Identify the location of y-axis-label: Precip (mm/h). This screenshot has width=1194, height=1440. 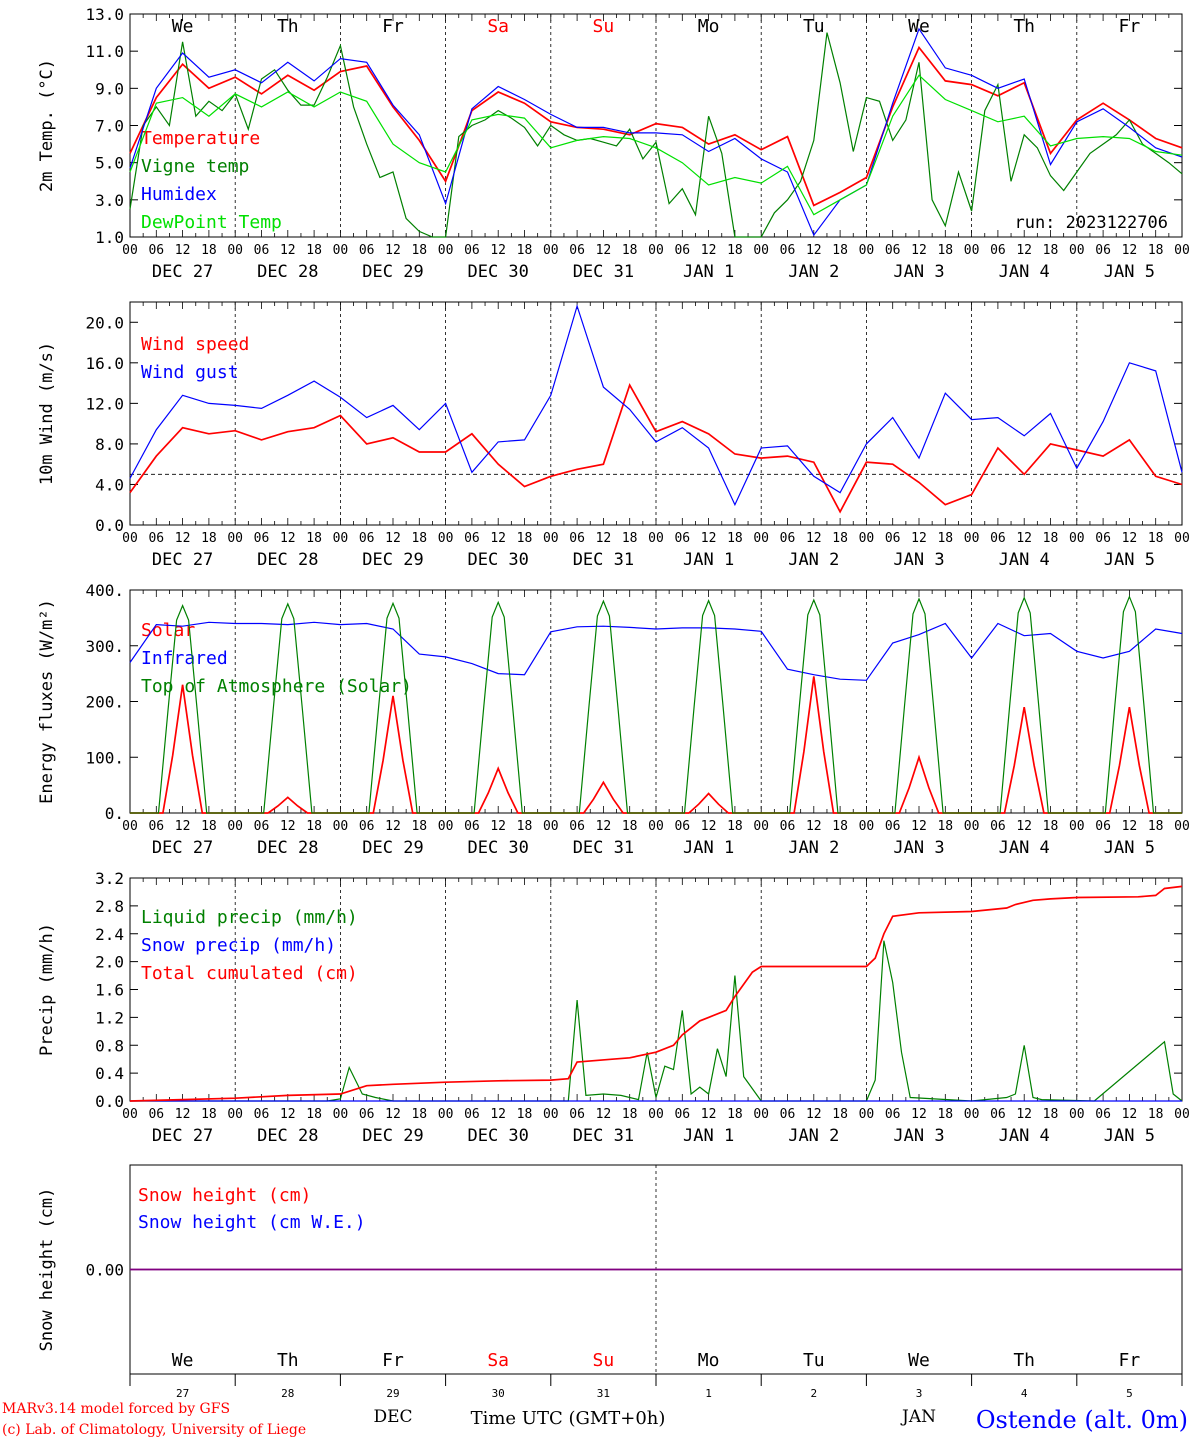
(47, 989).